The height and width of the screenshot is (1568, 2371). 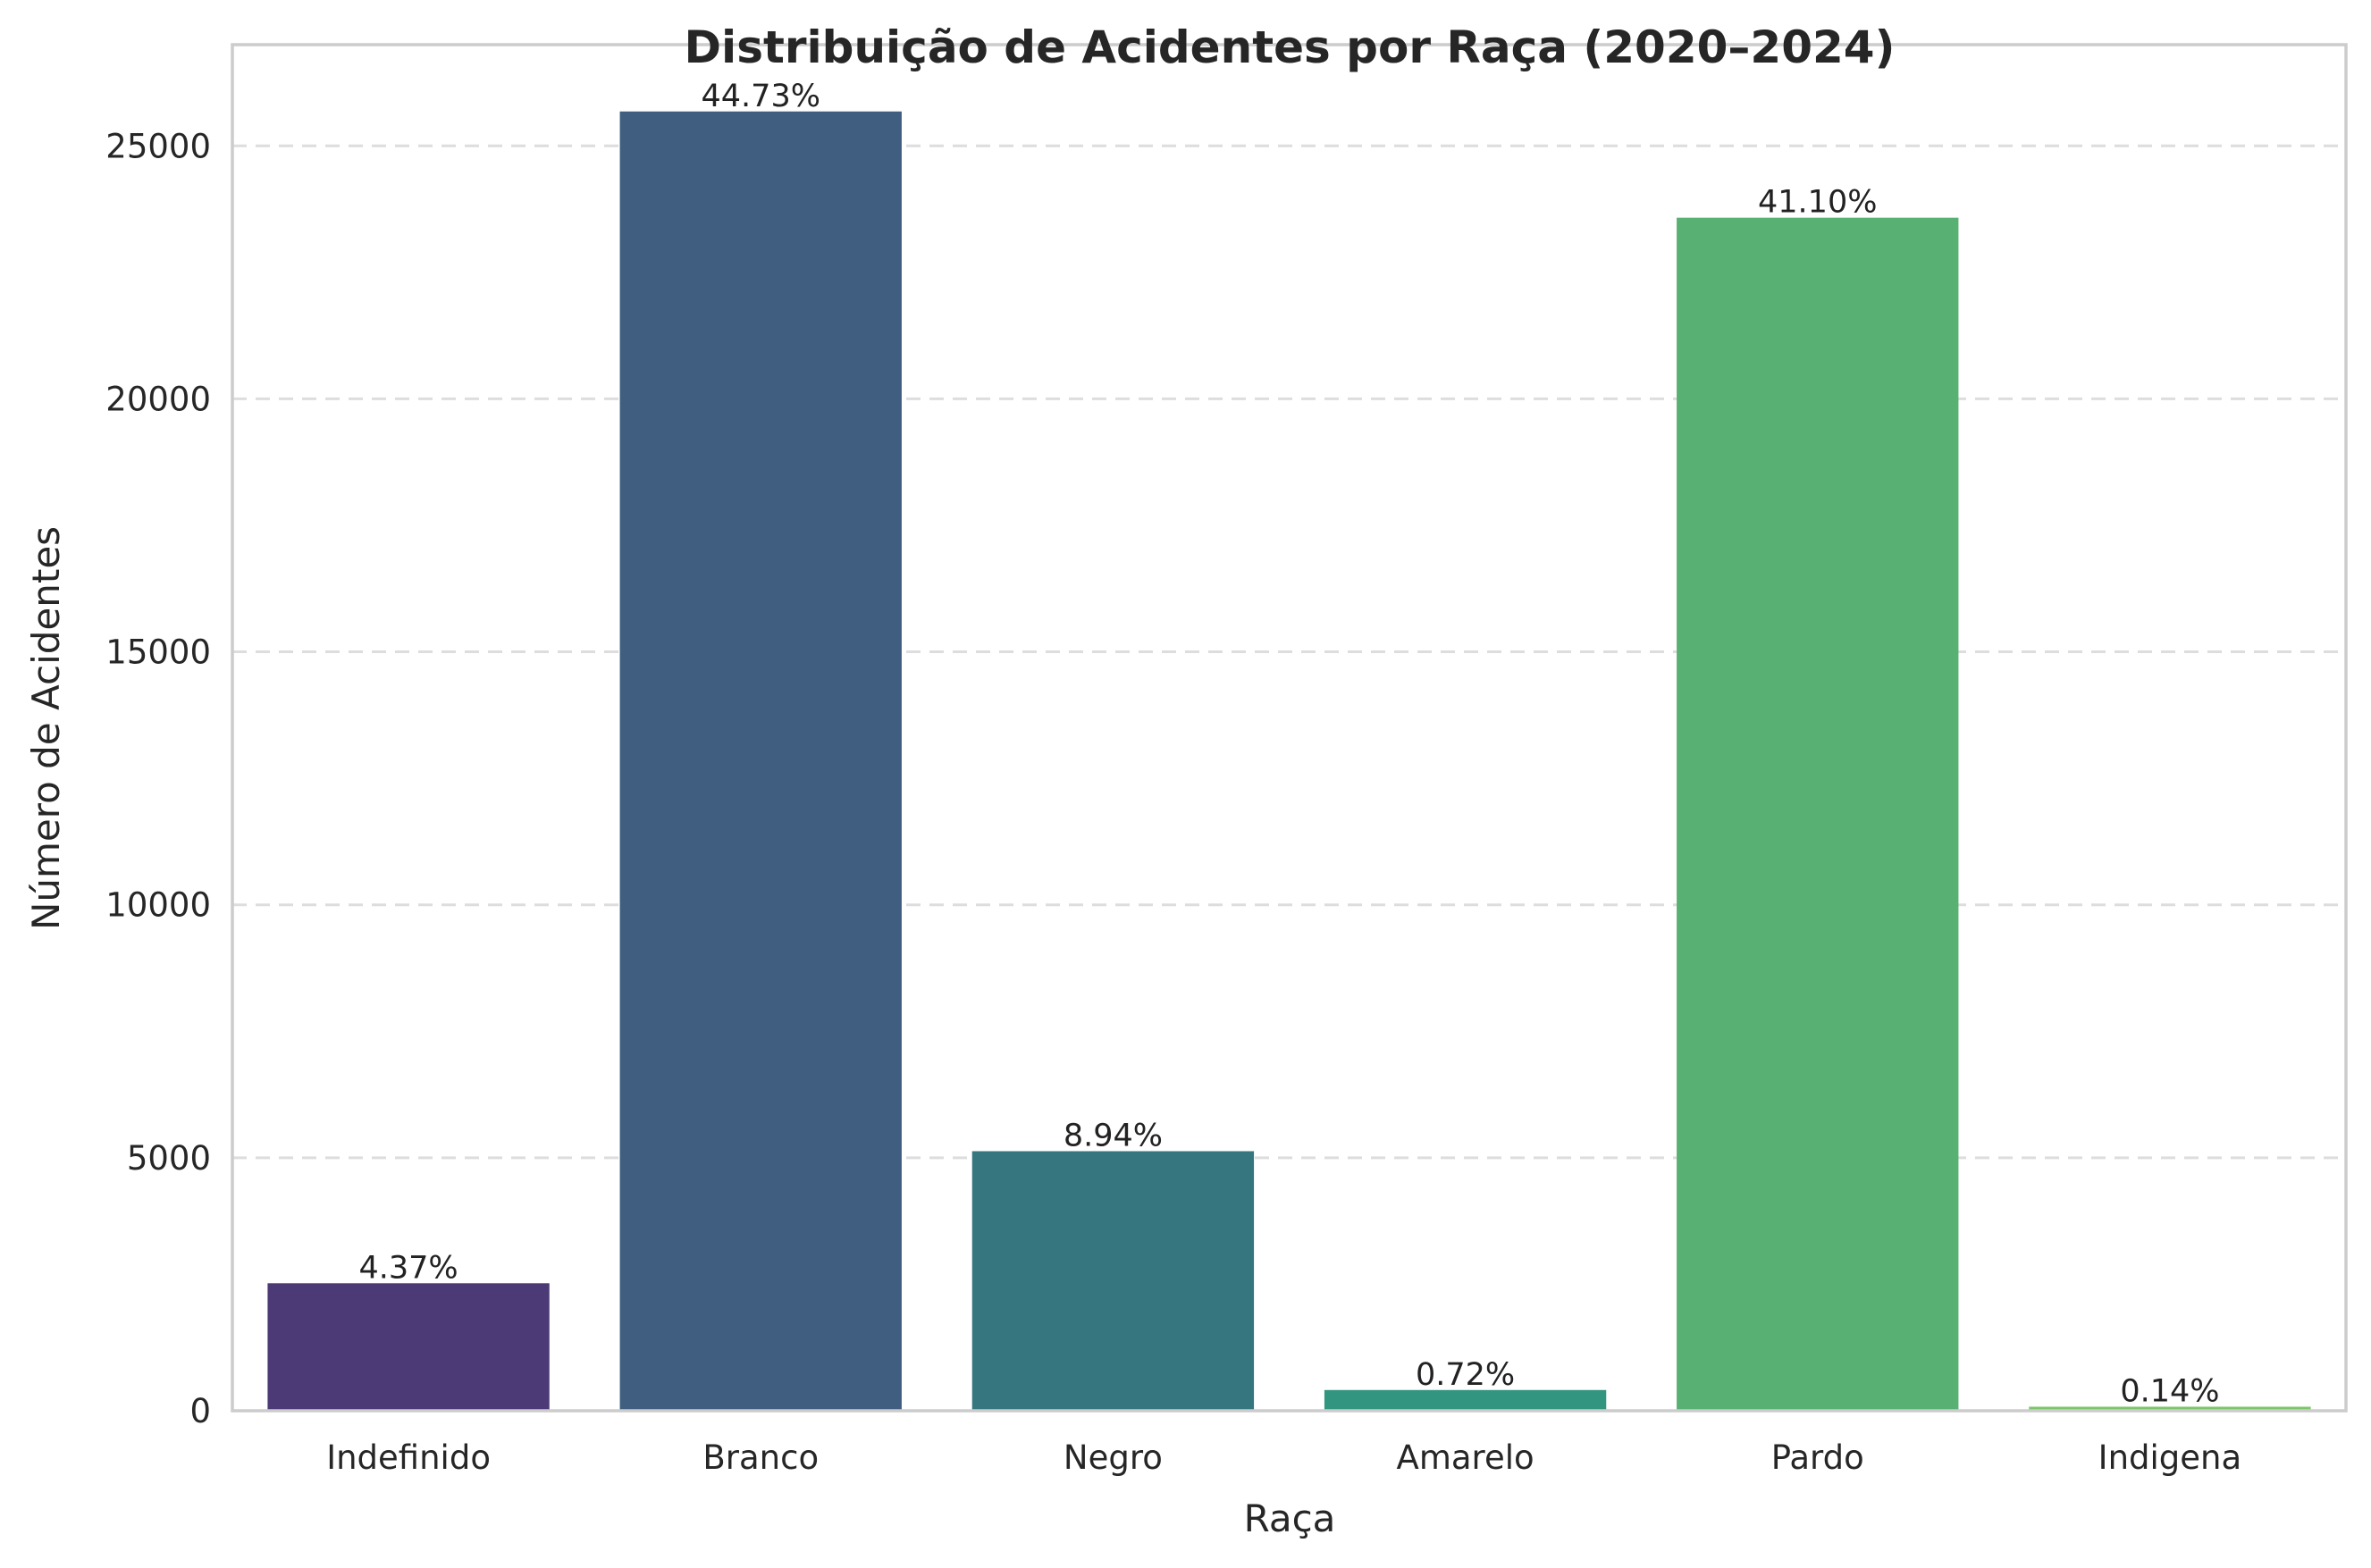 What do you see at coordinates (1113, 1135) in the screenshot?
I see `data-label: 8.94%` at bounding box center [1113, 1135].